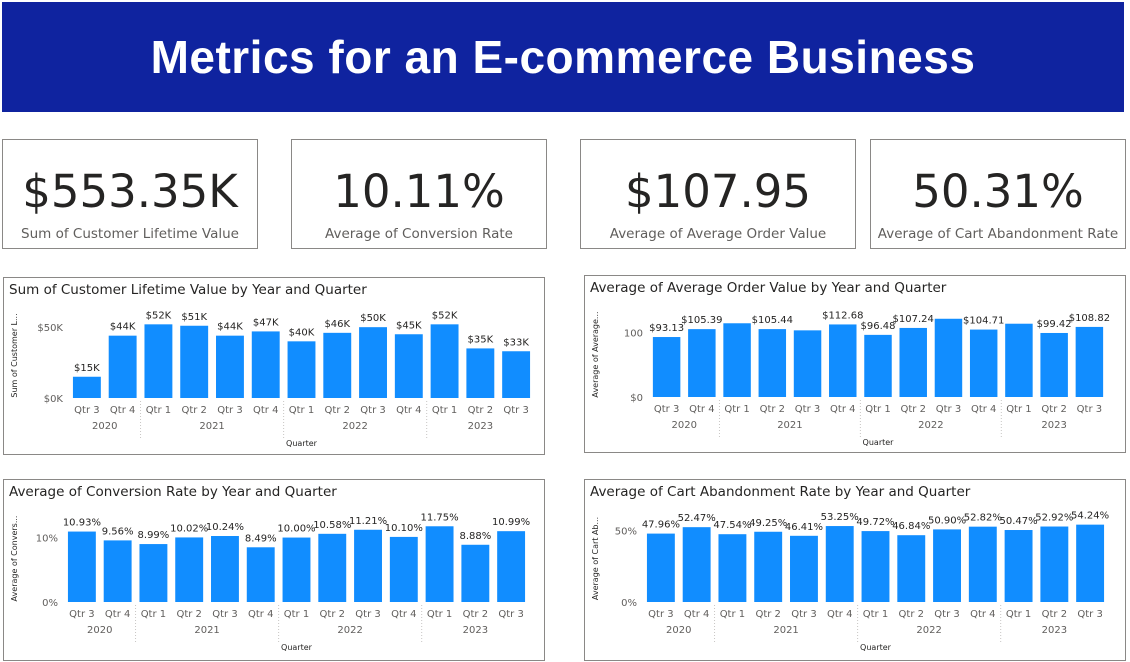 The image size is (1130, 662). Describe the element at coordinates (983, 321) in the screenshot. I see `data-label: $104.71` at that location.